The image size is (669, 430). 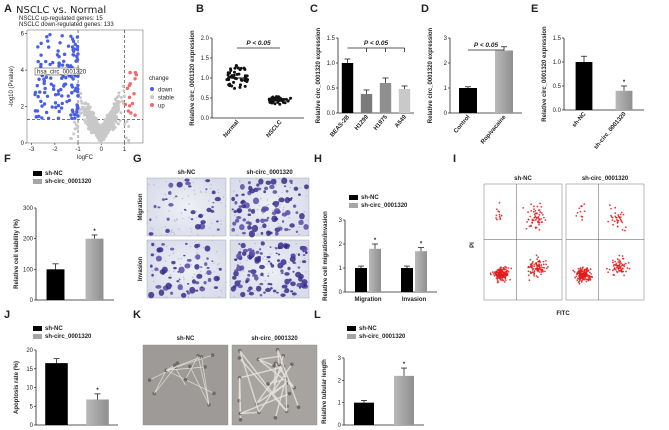 I want to click on panel-a-legend-label: down, so click(x=165, y=91).